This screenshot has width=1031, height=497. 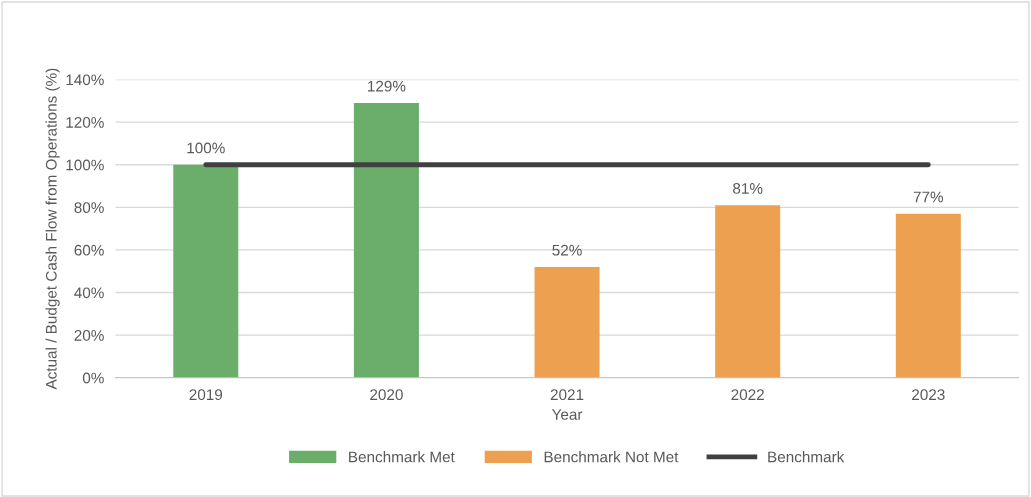 What do you see at coordinates (93, 378) in the screenshot?
I see `y-tick-label: 0%` at bounding box center [93, 378].